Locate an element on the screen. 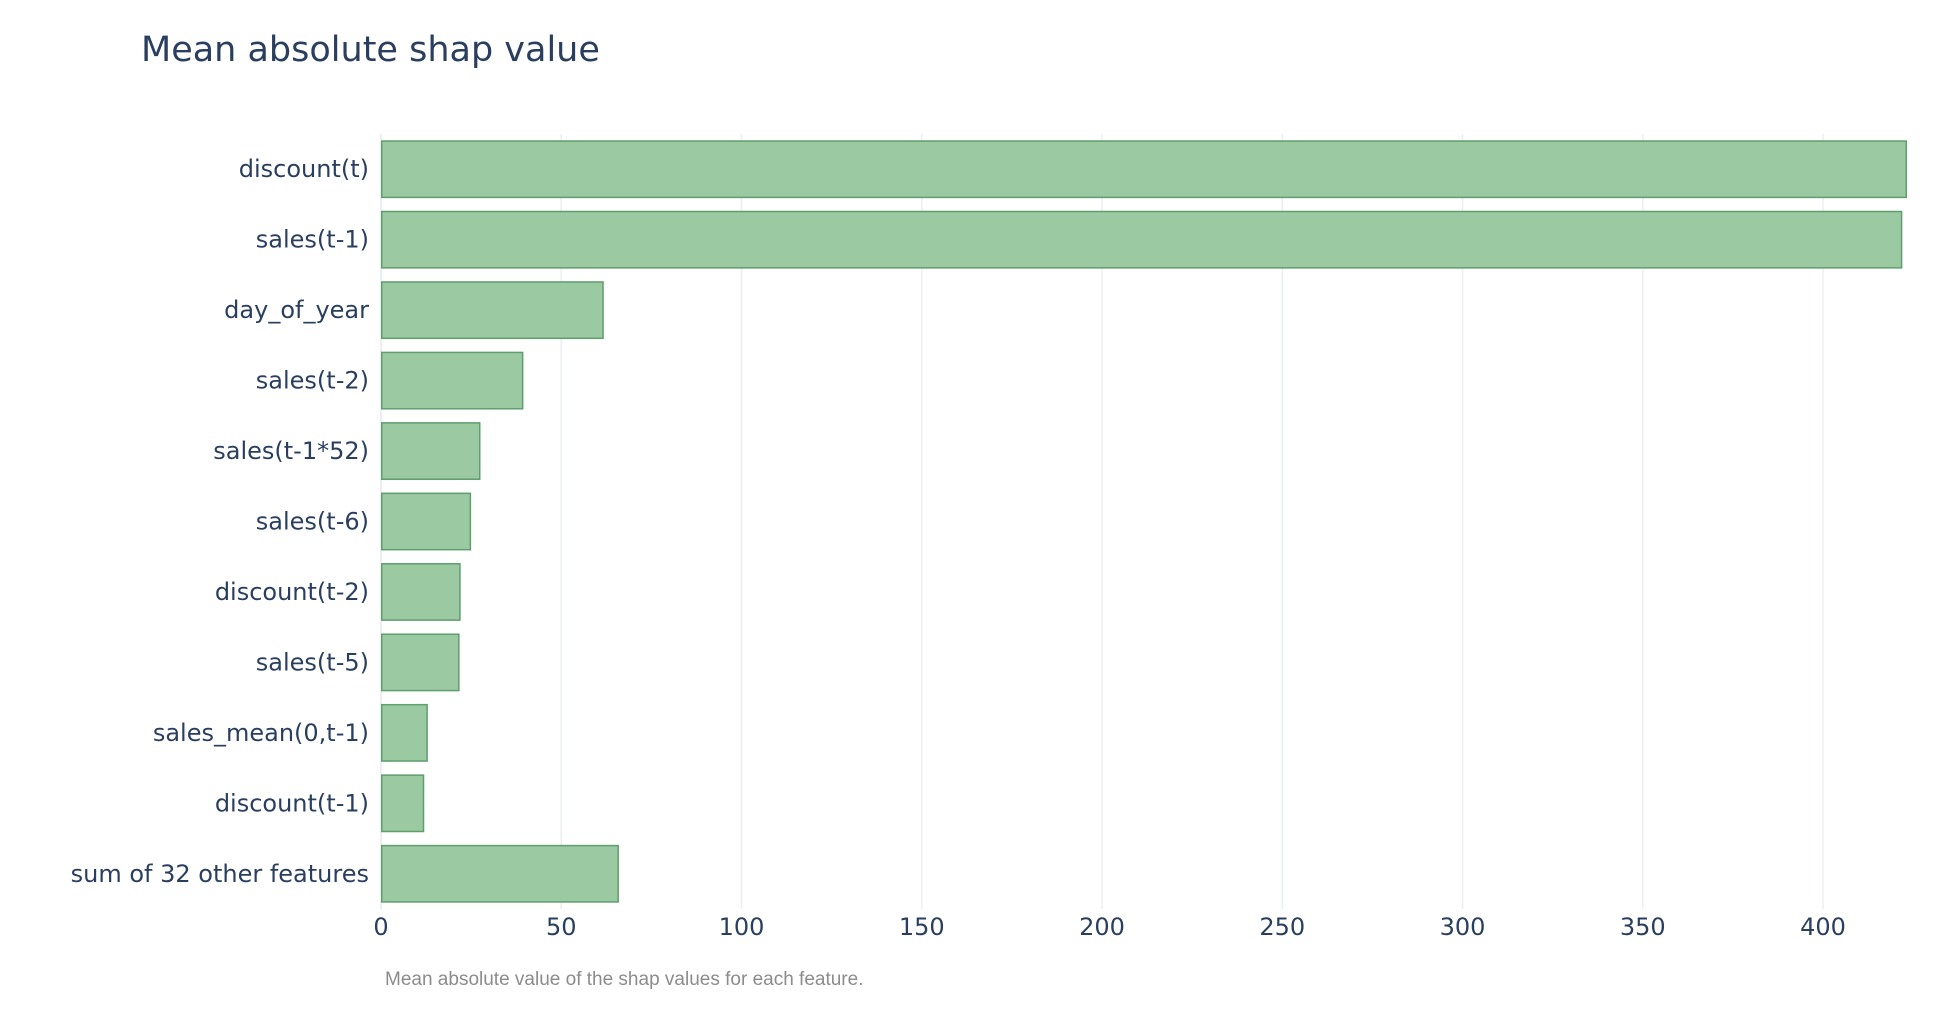 Image resolution: width=1946 pixels, height=1034 pixels. category-label: sales(t-2) is located at coordinates (312, 381).